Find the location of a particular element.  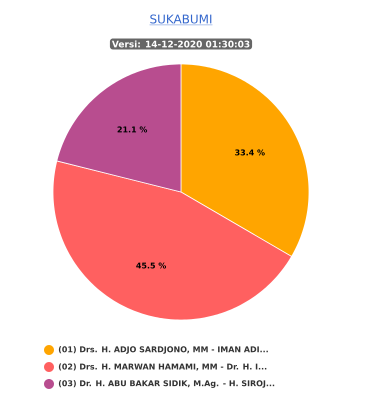

chart-subtitle: Versi: 14-12-2020 01:30:03 is located at coordinates (181, 44).